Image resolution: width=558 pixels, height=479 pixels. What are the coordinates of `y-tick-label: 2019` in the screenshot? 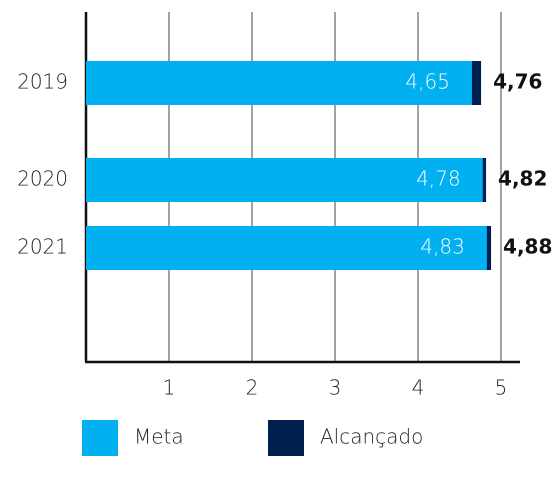 It's located at (42, 82).